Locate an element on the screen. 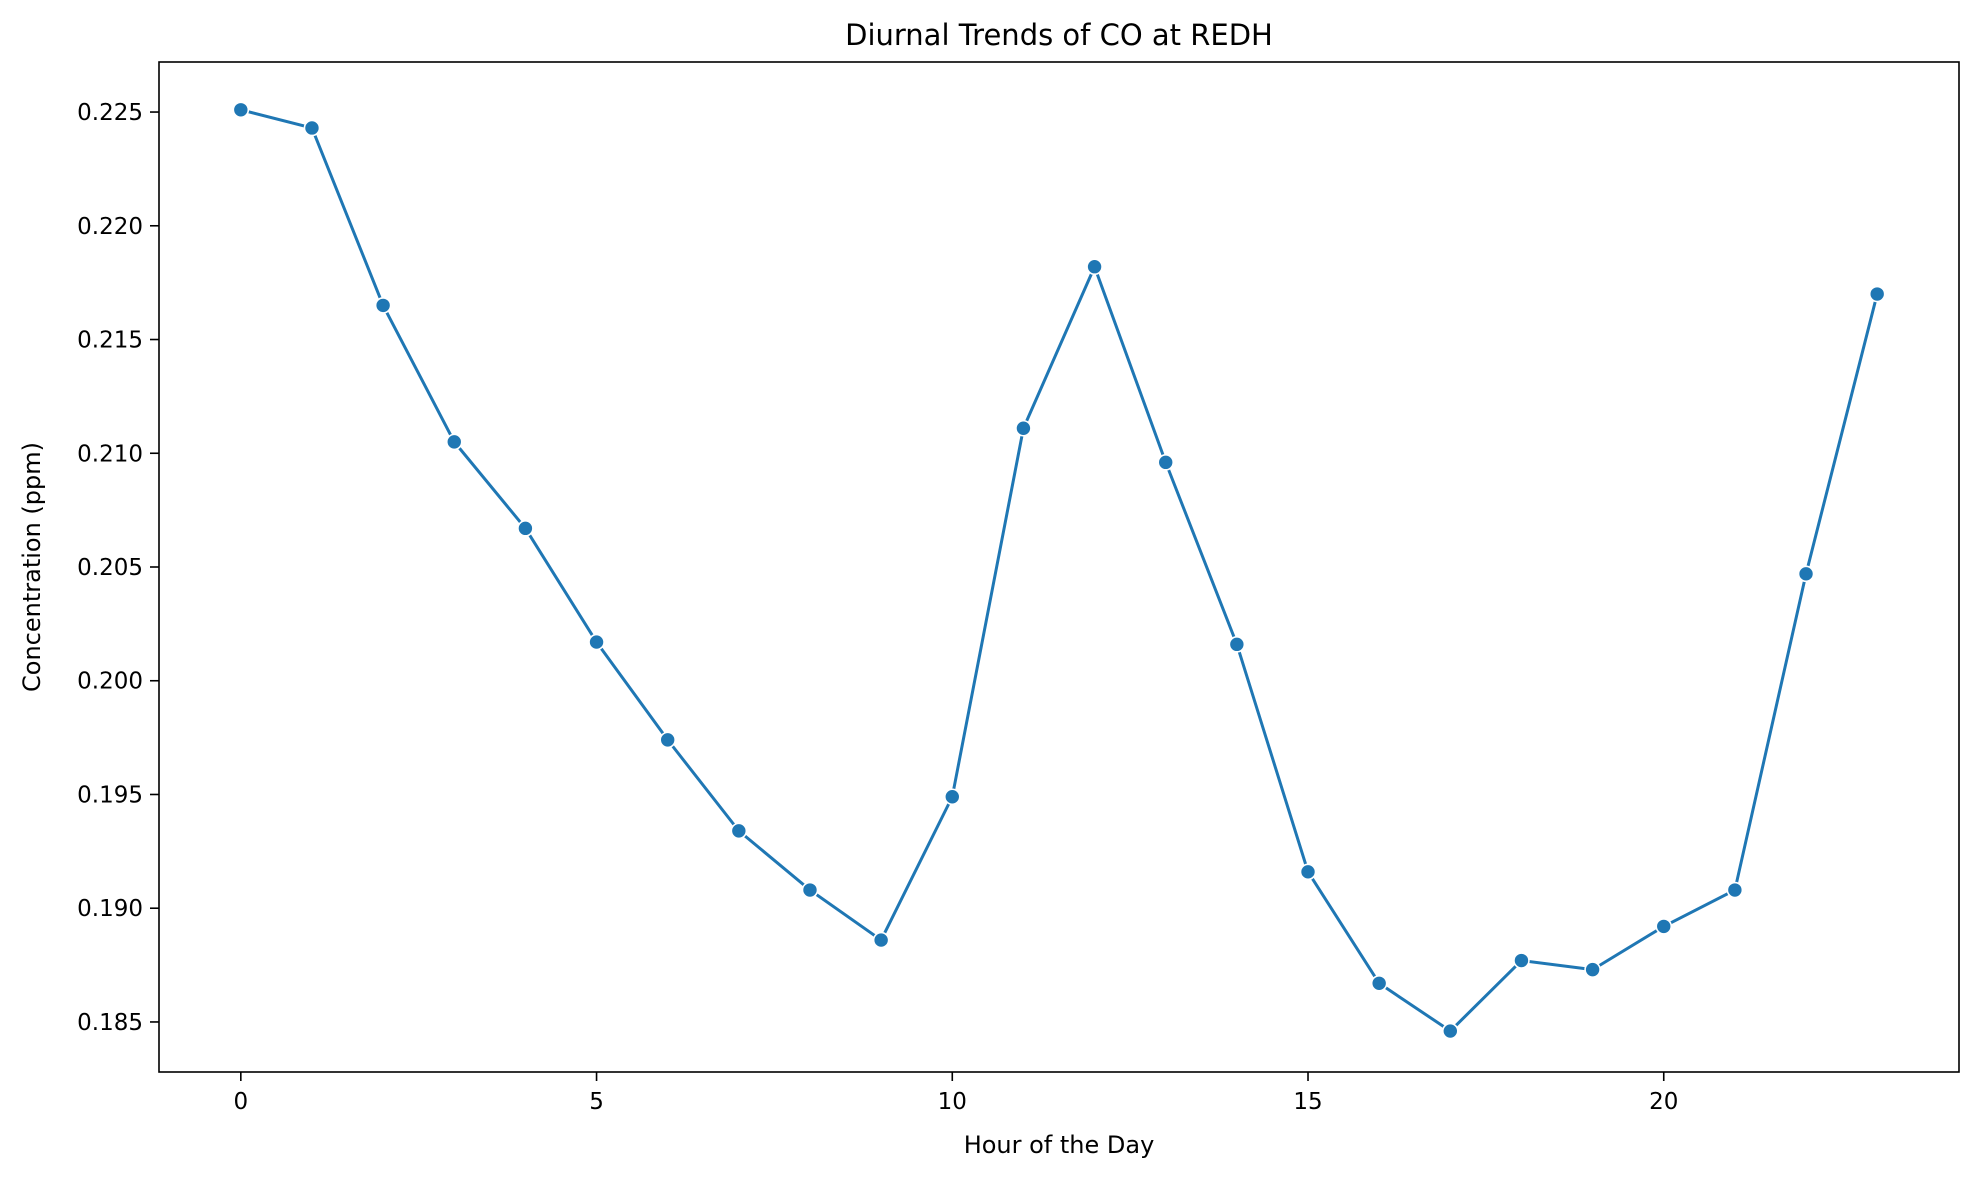 This screenshot has height=1180, width=1979. x-tick-label: 20 is located at coordinates (1663, 1102).